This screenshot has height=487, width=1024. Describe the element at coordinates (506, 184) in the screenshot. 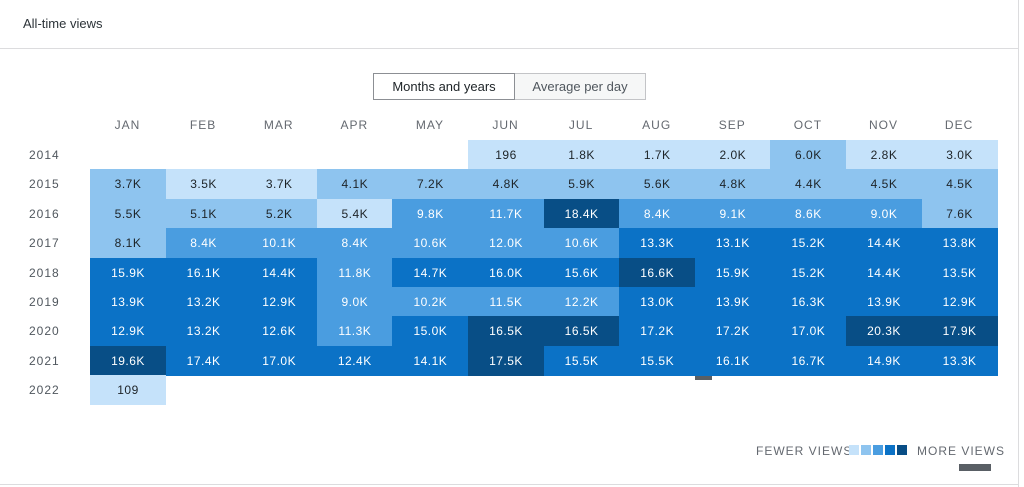

I see `heatmap-cell-2015-jun: 4.8K` at that location.